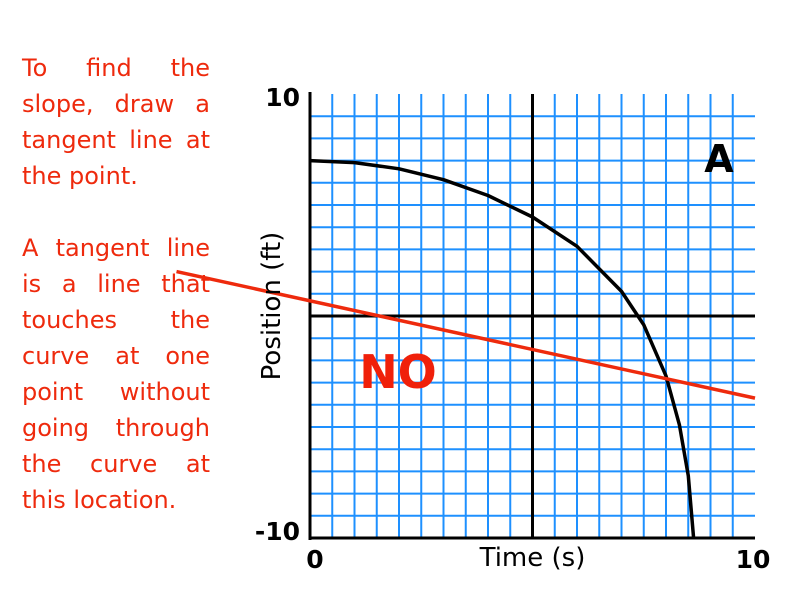 This screenshot has width=800, height=600. What do you see at coordinates (532, 558) in the screenshot?
I see `x-axis-label: Time (s)` at bounding box center [532, 558].